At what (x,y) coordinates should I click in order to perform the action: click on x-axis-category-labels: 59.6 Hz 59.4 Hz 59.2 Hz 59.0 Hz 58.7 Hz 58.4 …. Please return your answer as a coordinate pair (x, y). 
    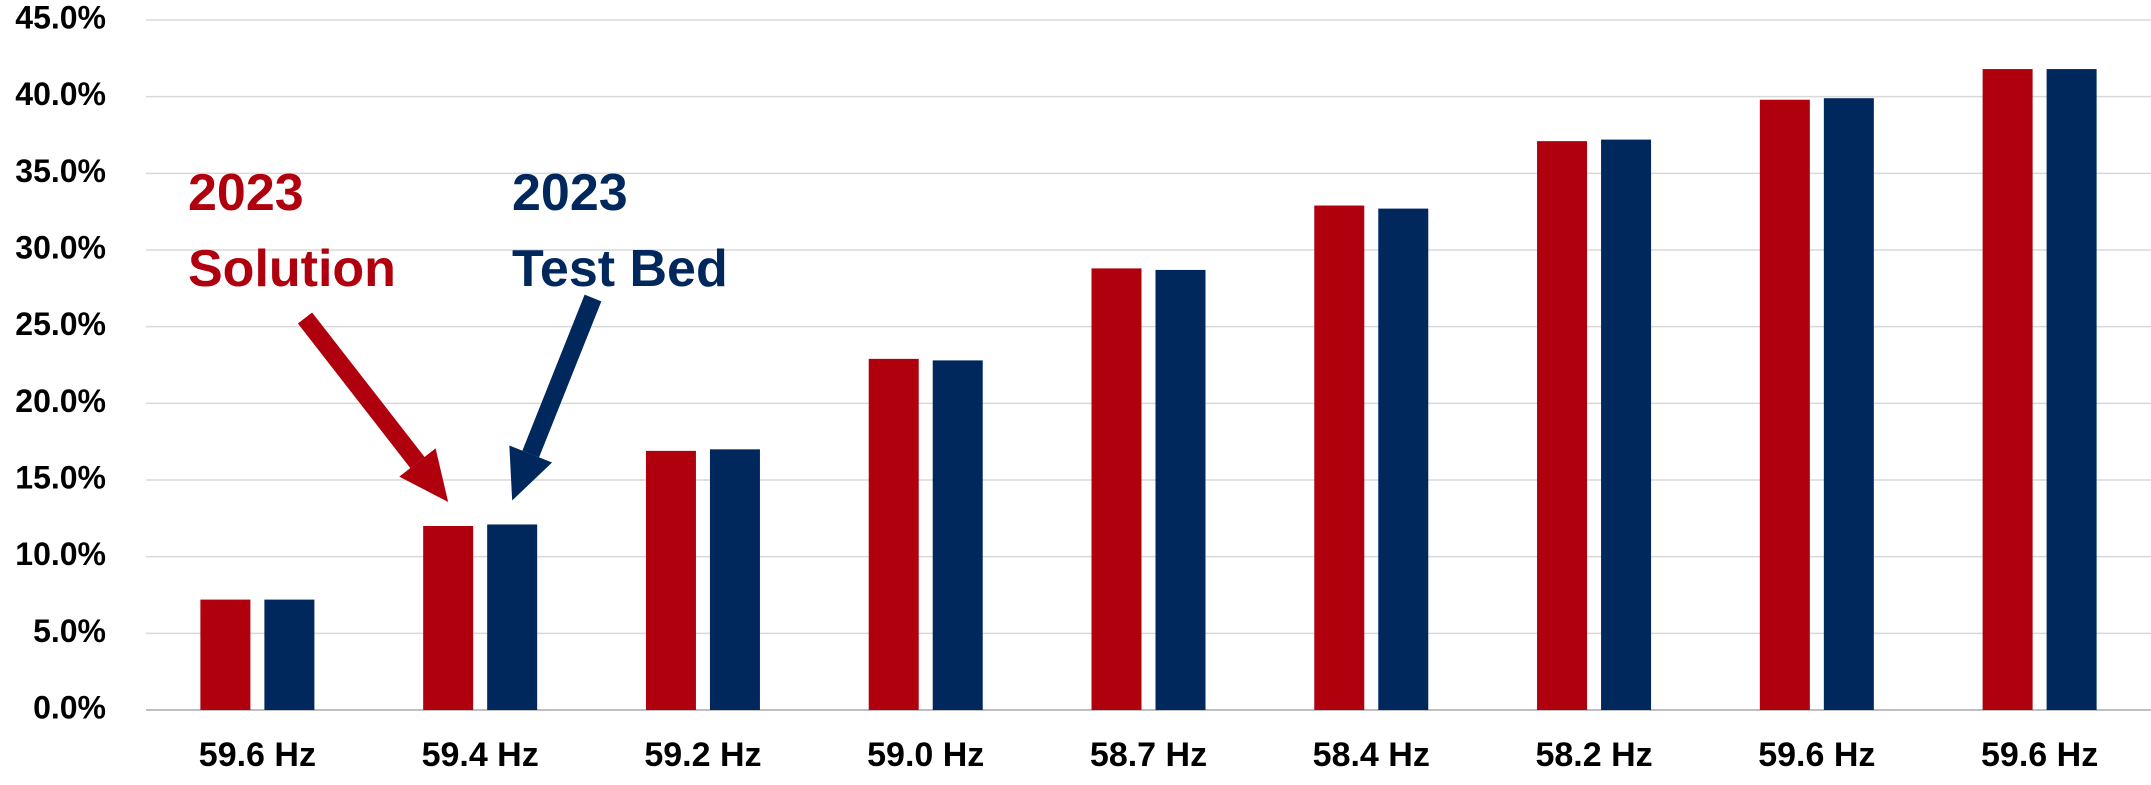
    Looking at the image, I should click on (1148, 755).